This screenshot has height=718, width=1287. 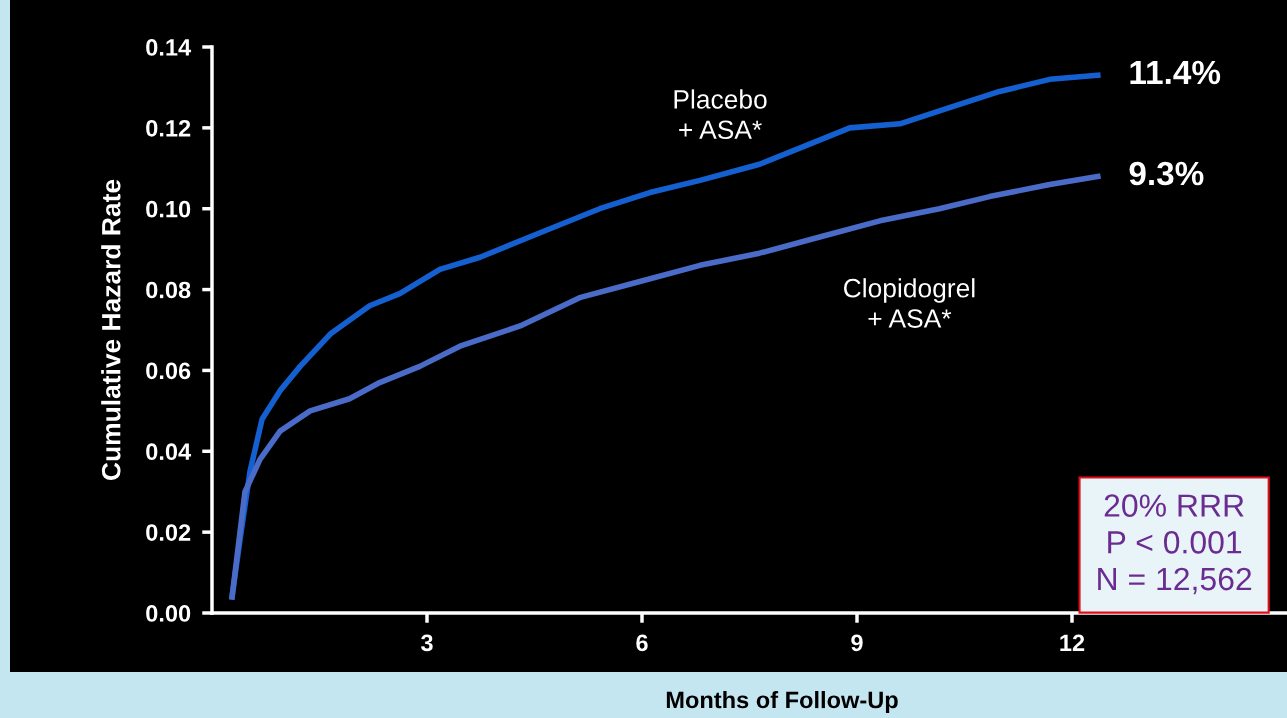 I want to click on x-axis-title: Months of Follow-Up, so click(x=782, y=701).